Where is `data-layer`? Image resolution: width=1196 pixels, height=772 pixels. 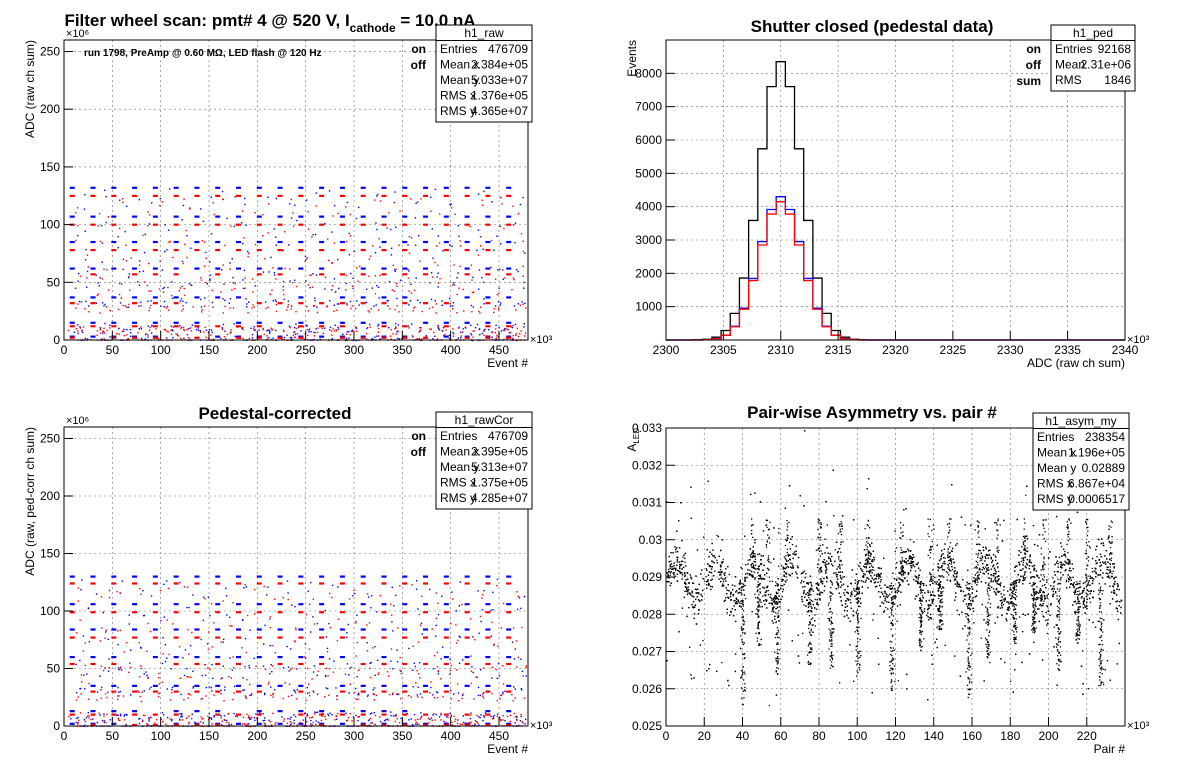 data-layer is located at coordinates (894, 568).